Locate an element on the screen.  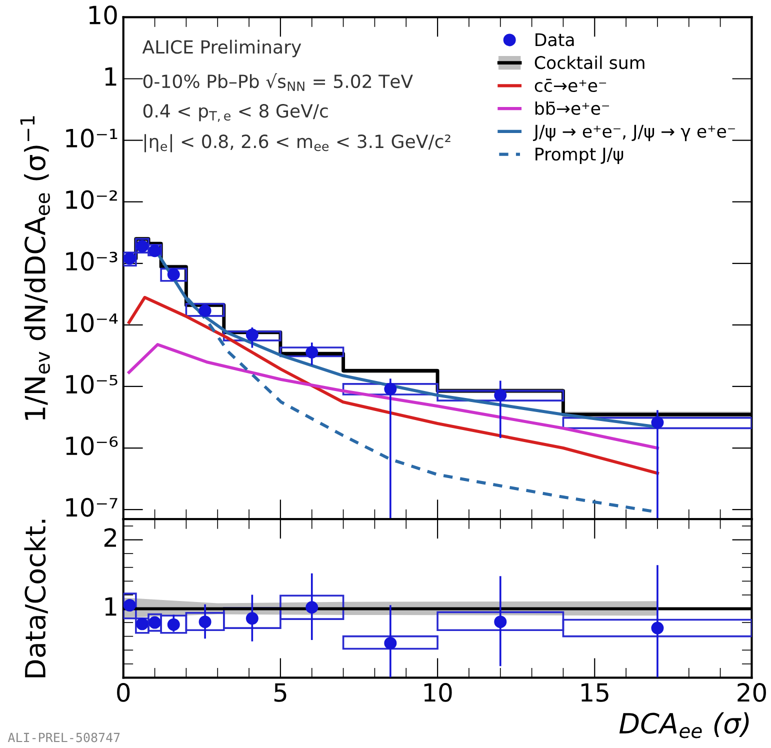
legend-label: J/ψ → e⁺e⁻, J/ψ → γ e⁺e⁻ is located at coordinates (633, 133).